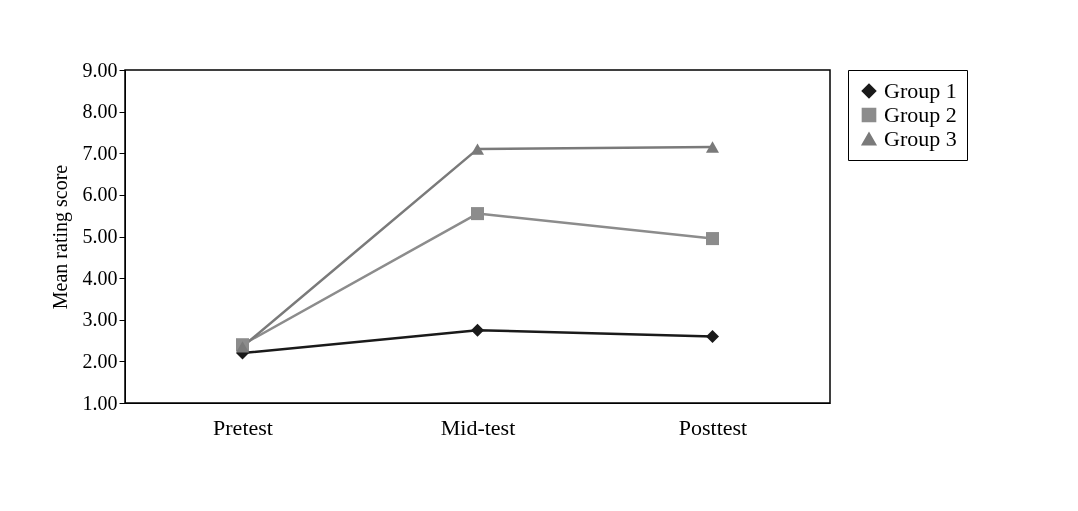  Describe the element at coordinates (100, 402) in the screenshot. I see `y-tick-label: 1.00` at that location.